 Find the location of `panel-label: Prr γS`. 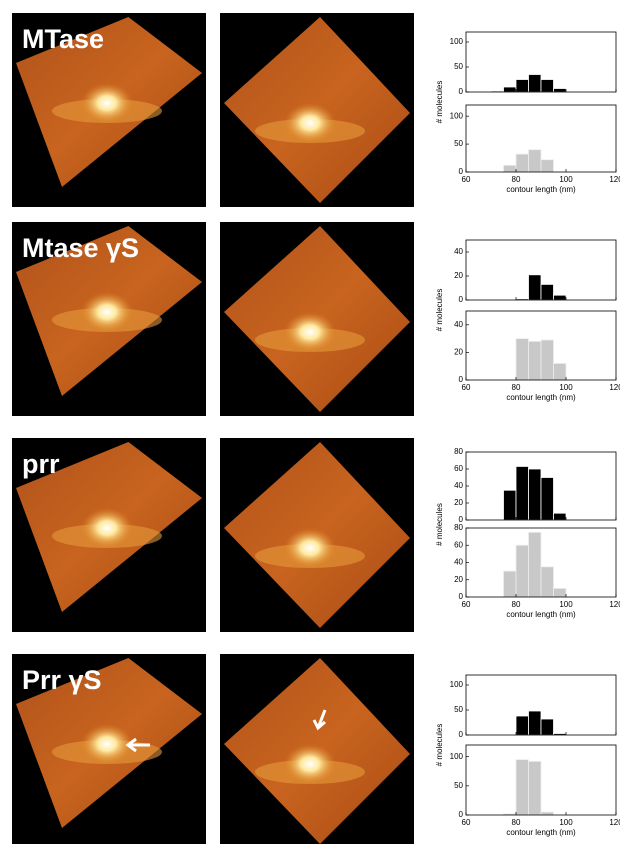

panel-label: Prr γS is located at coordinates (62, 680).